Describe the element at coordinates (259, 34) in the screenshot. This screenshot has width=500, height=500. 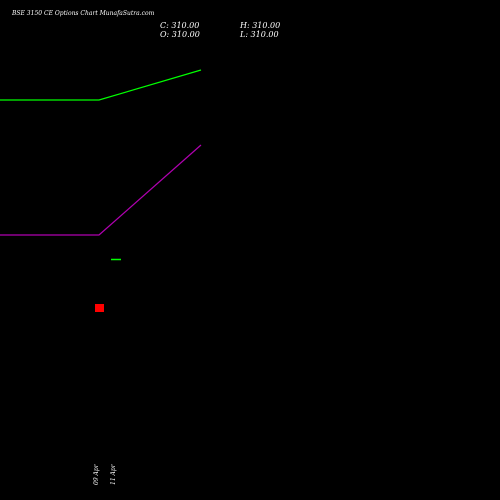
I see `low-price-label: L: 310.00` at that location.